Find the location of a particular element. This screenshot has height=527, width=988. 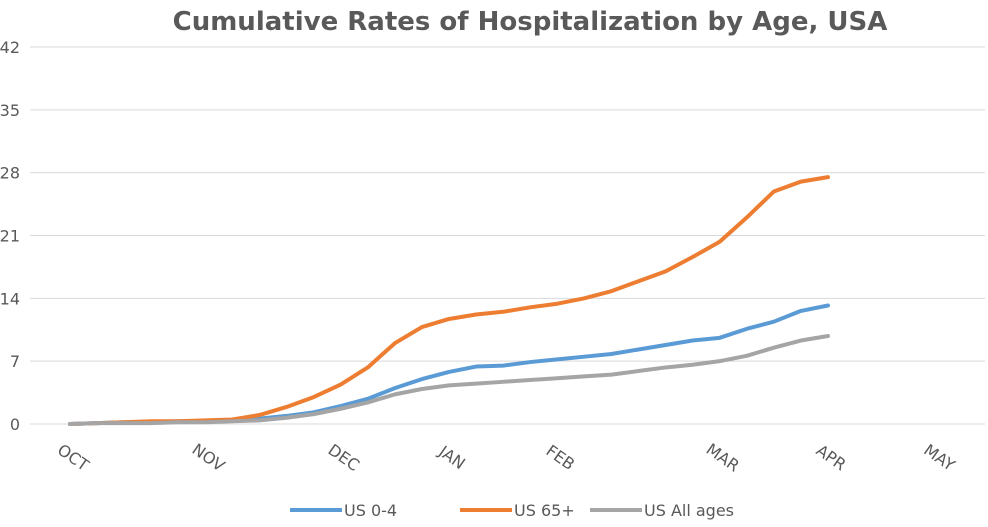

legend-item: US 65+ is located at coordinates (517, 510).